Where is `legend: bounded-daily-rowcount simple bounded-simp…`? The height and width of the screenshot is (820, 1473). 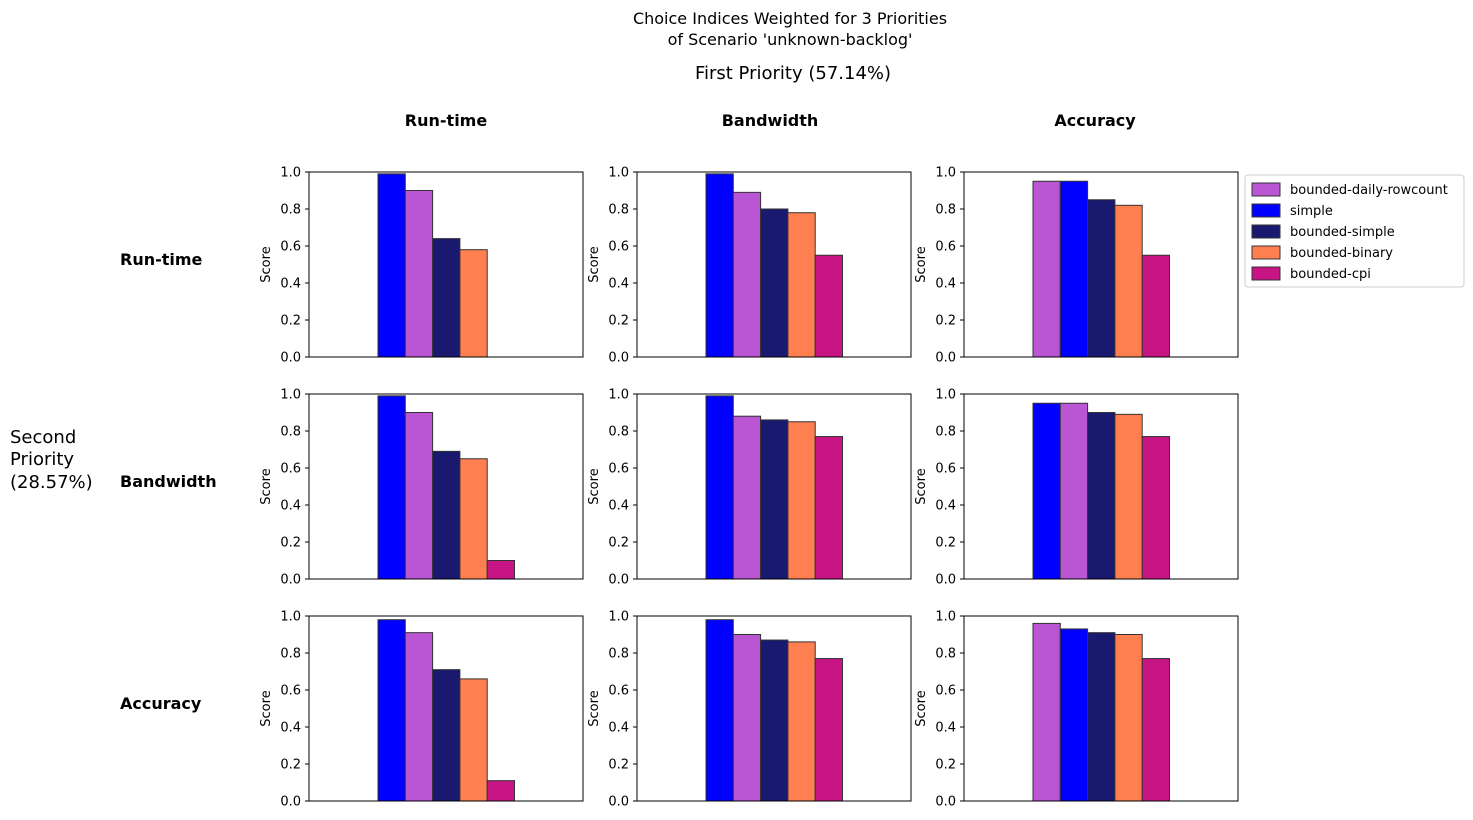
legend: bounded-daily-rowcount simple bounded-simp… is located at coordinates (1354, 231).